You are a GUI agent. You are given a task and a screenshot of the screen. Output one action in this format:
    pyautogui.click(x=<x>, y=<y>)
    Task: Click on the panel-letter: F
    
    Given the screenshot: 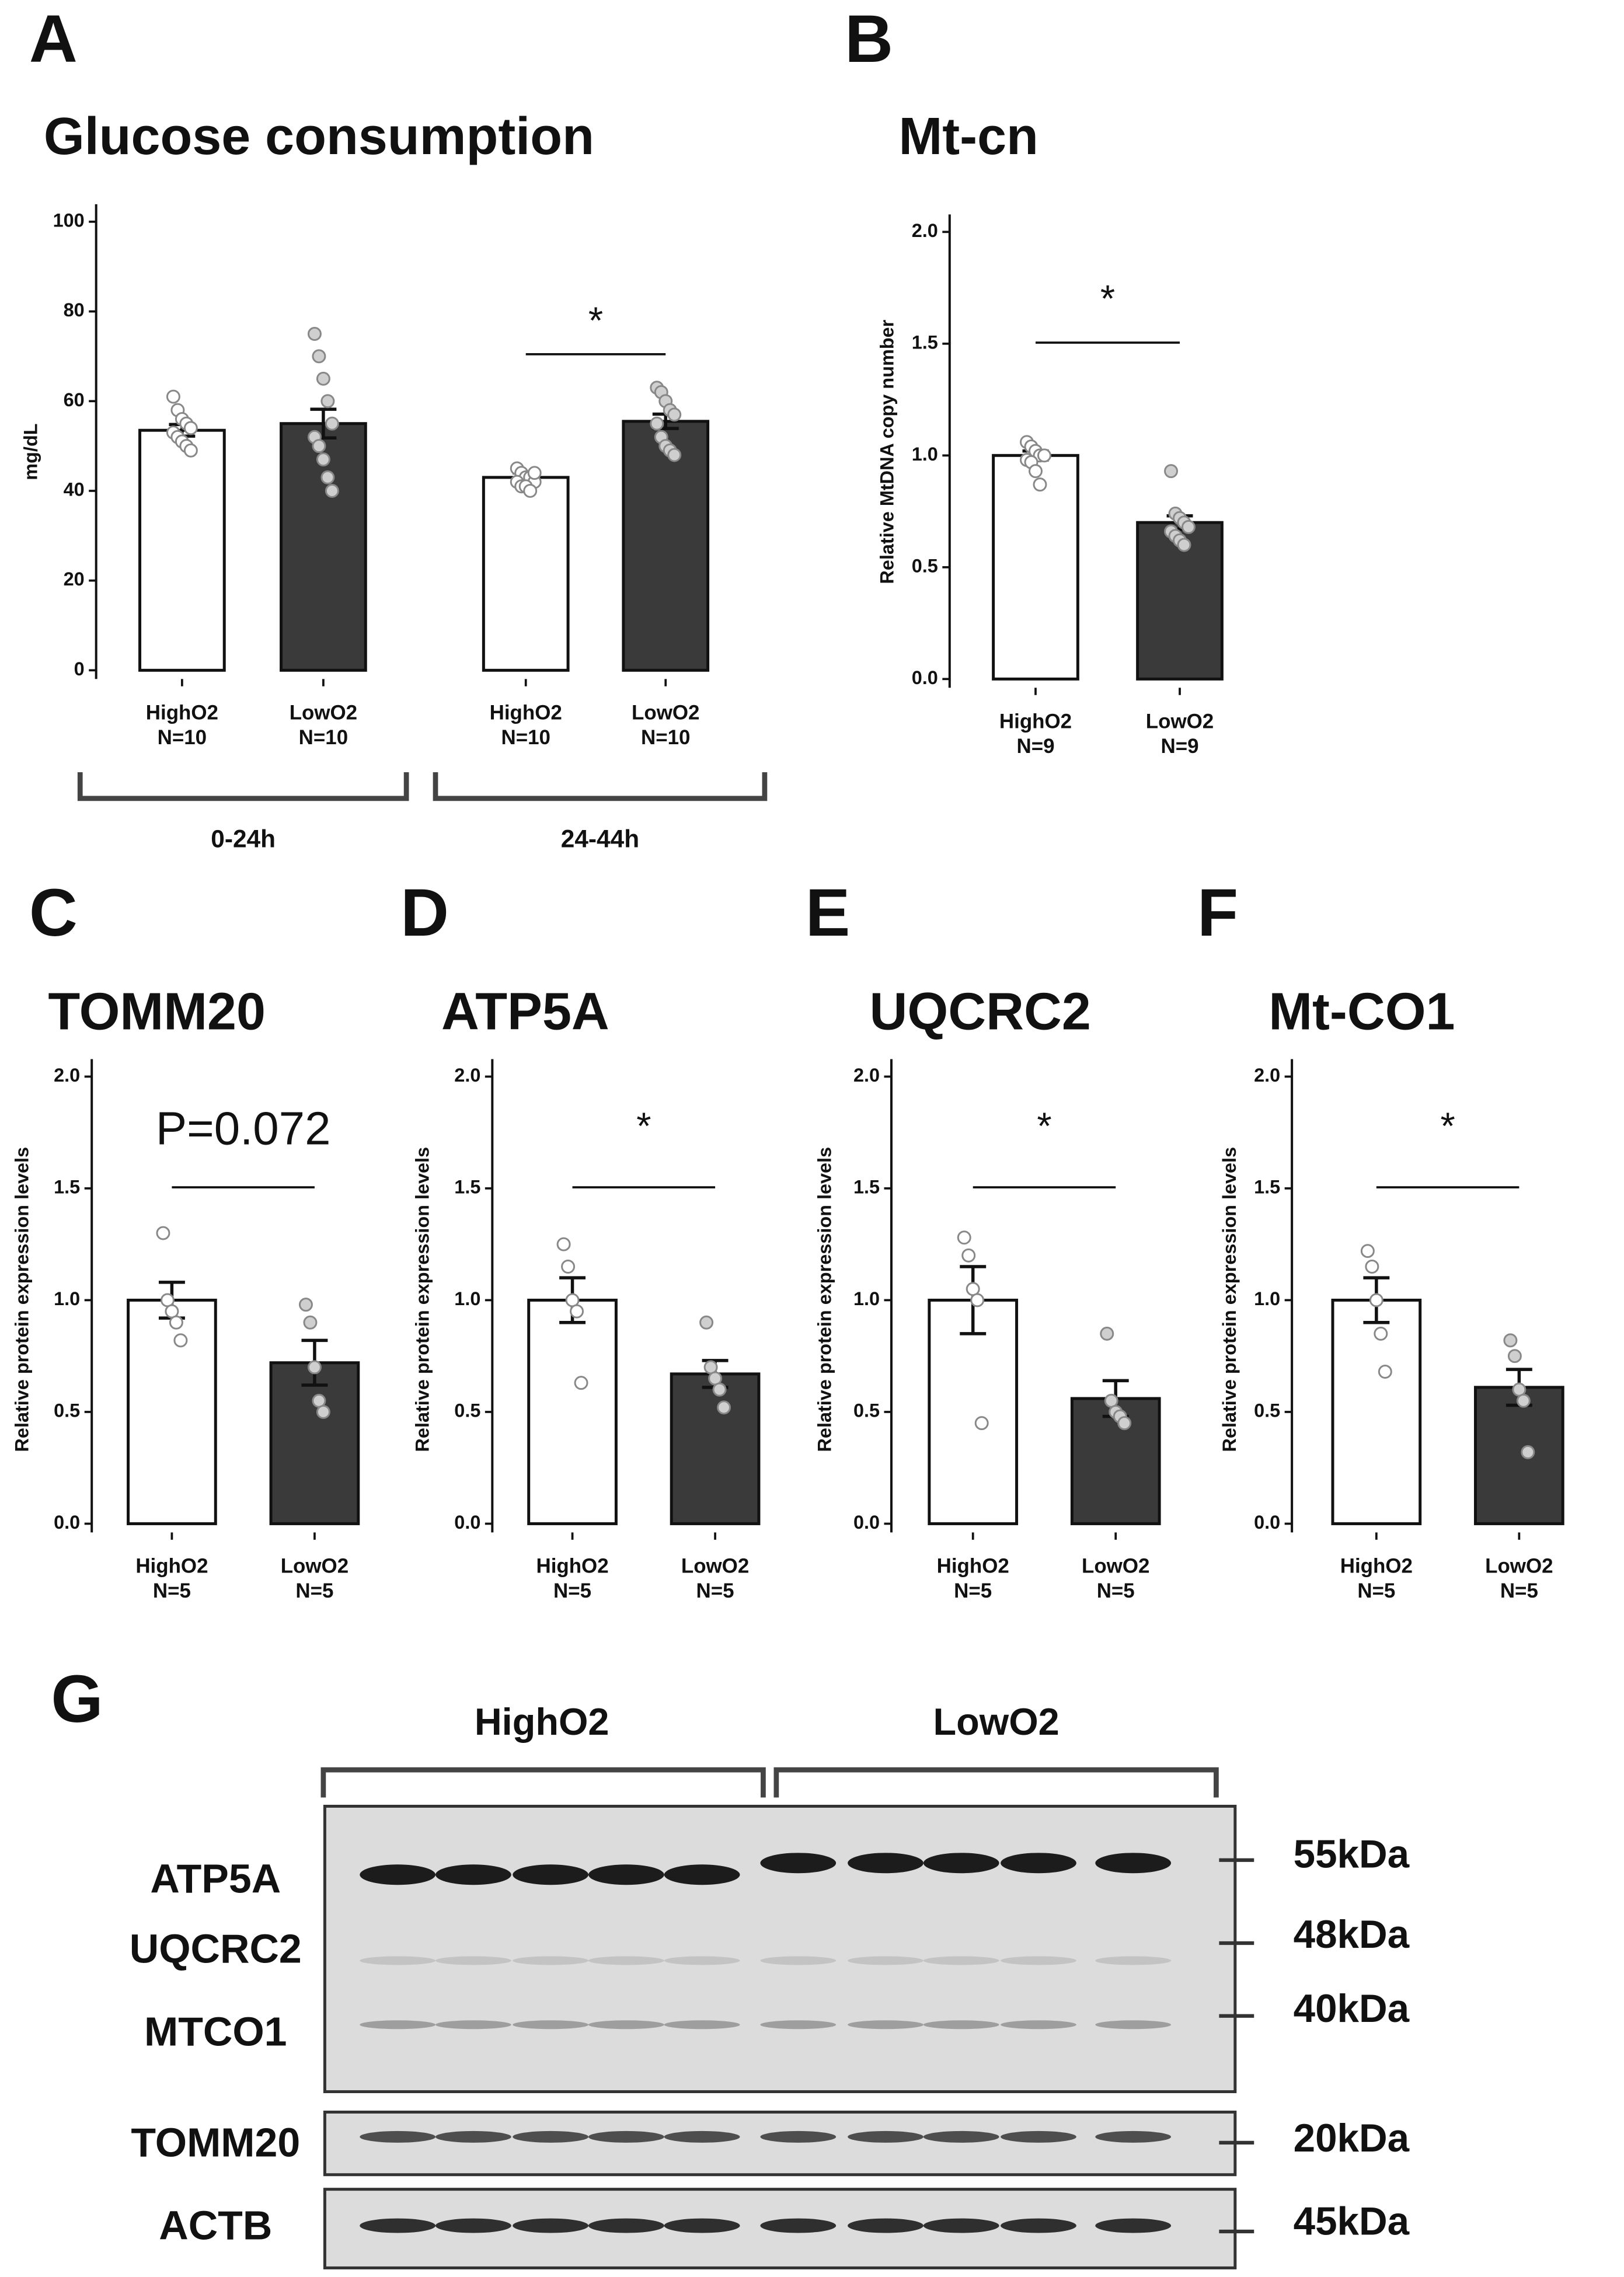 What is the action you would take?
    pyautogui.click(x=1217, y=913)
    